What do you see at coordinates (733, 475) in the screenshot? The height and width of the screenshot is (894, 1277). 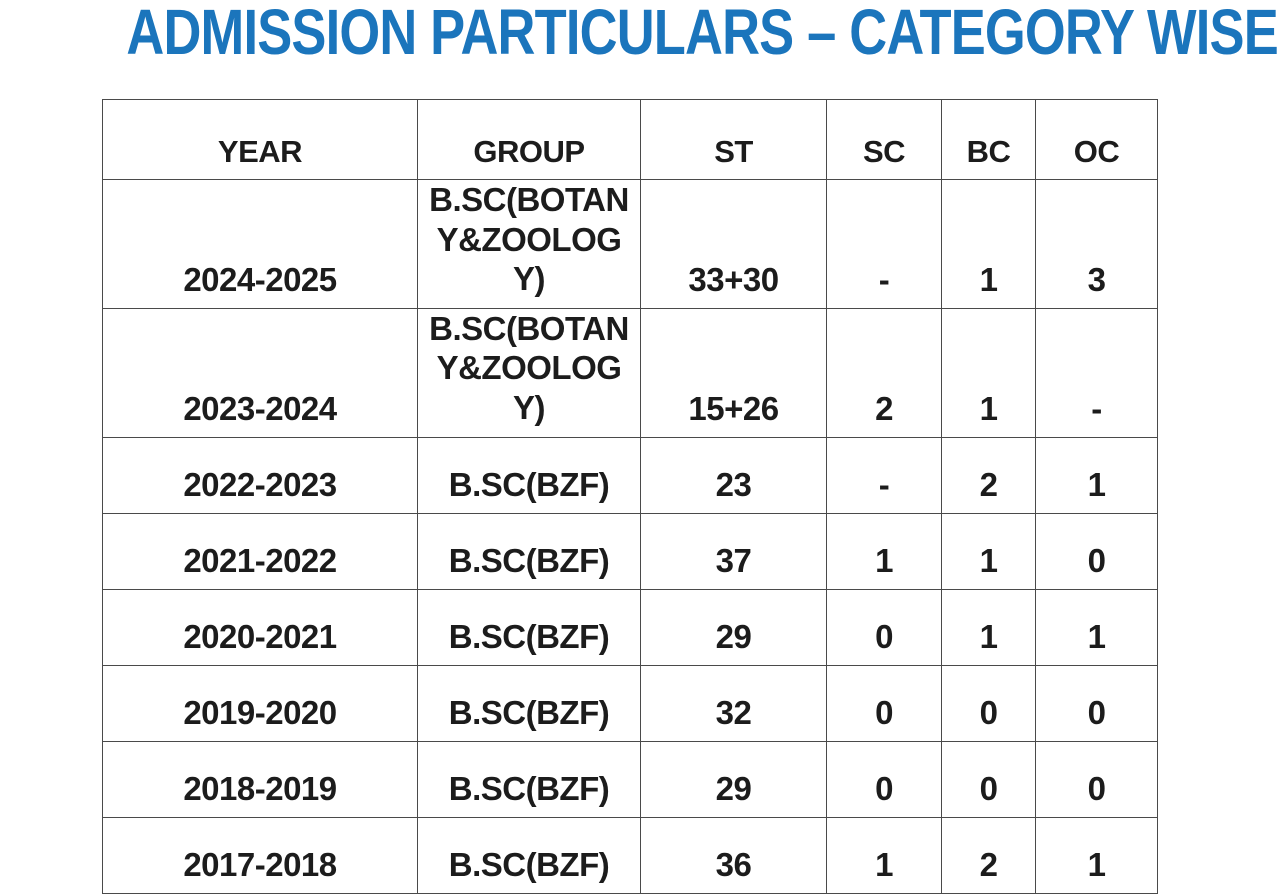 I see `st-cell: 23` at bounding box center [733, 475].